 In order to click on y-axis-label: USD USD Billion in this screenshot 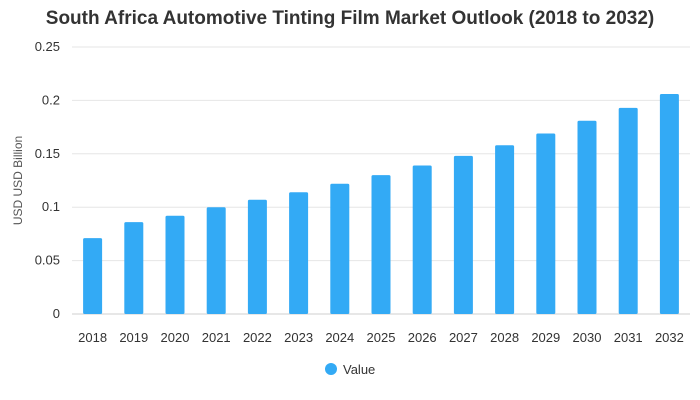, I will do `click(18, 180)`.